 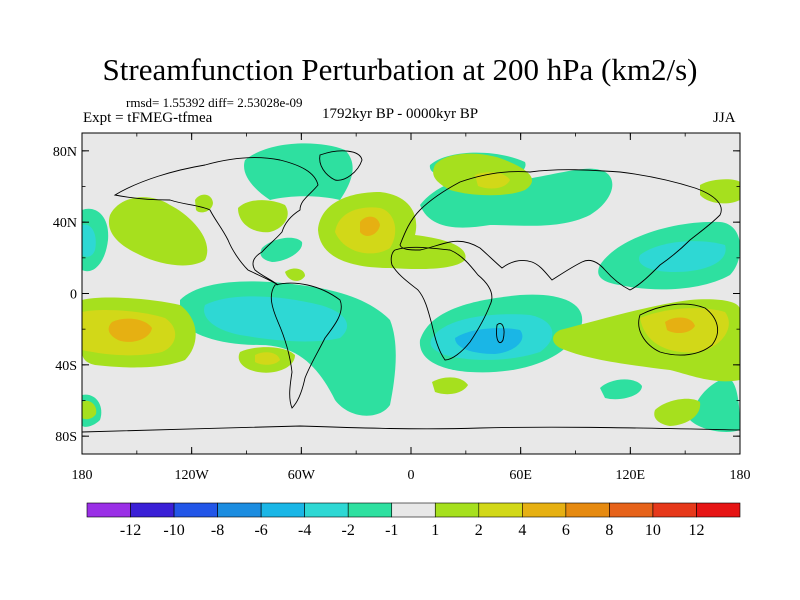 I want to click on region-caribbean-low, so click(x=281, y=249).